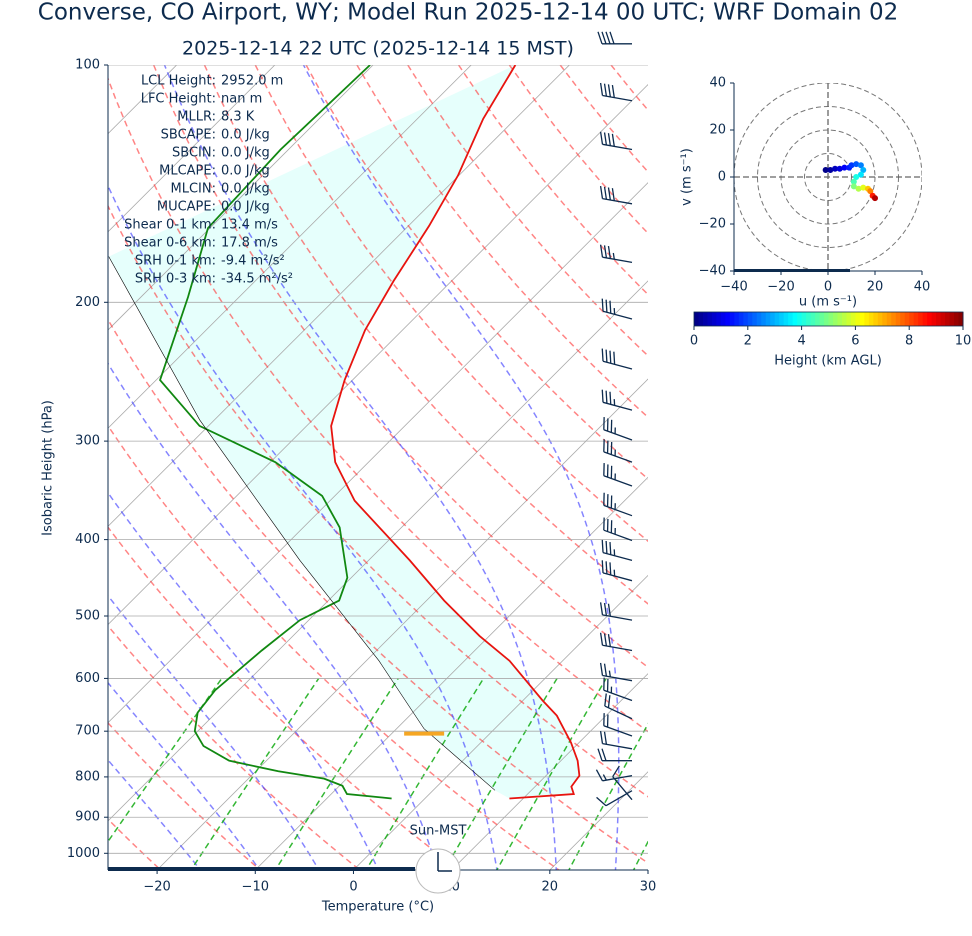 This screenshot has width=972, height=936. Describe the element at coordinates (438, 831) in the screenshot. I see `clock-label: Sun-MST` at that location.